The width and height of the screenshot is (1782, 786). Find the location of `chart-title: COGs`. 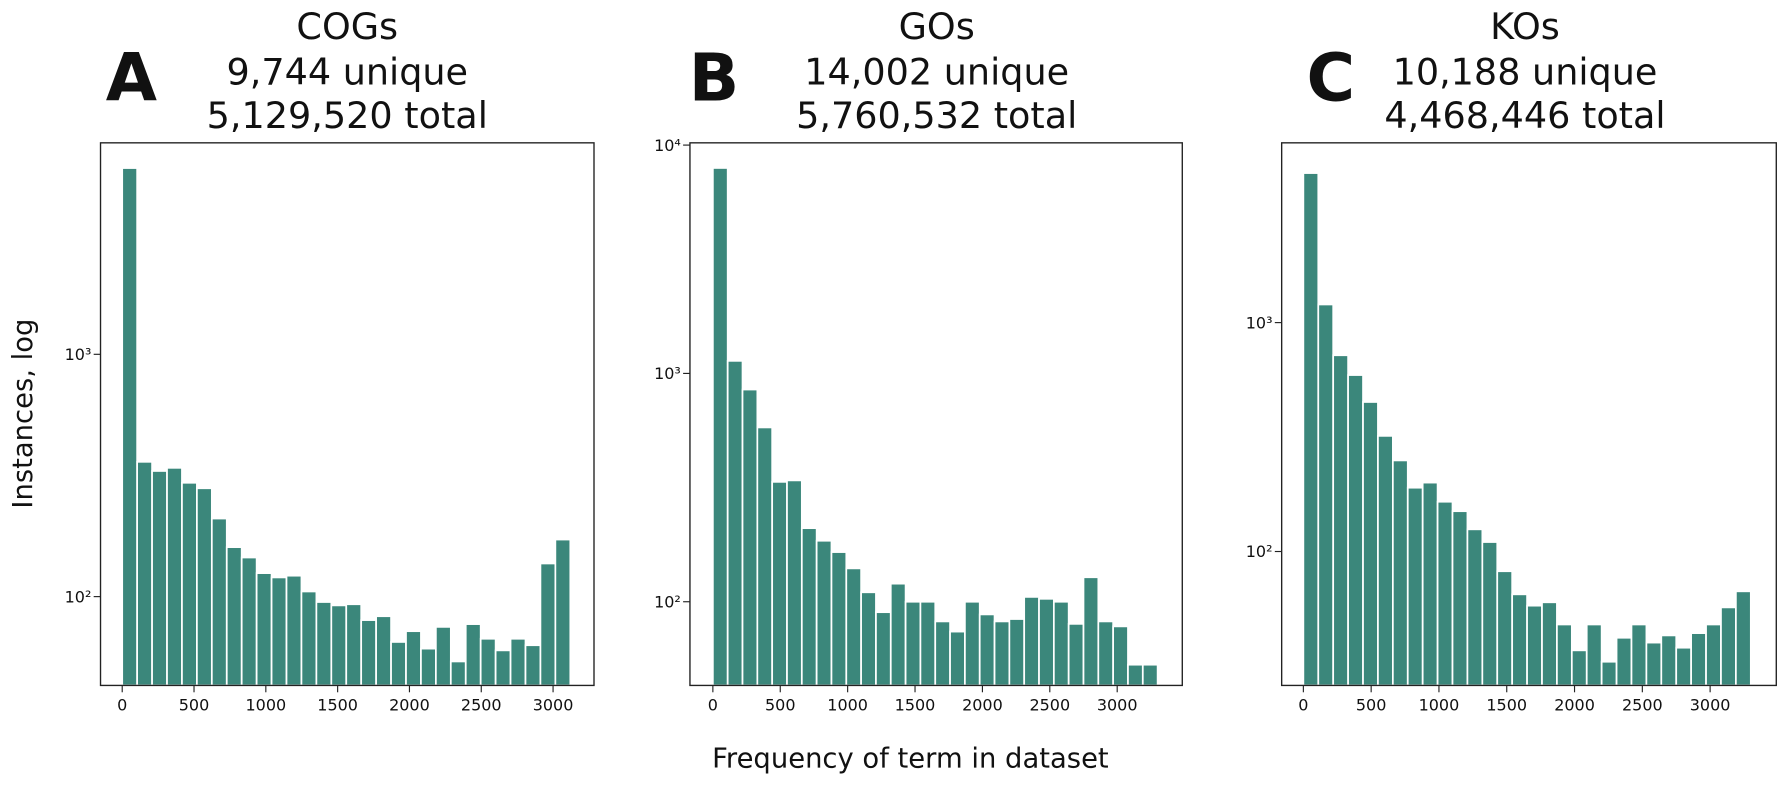

chart-title: COGs is located at coordinates (347, 26).